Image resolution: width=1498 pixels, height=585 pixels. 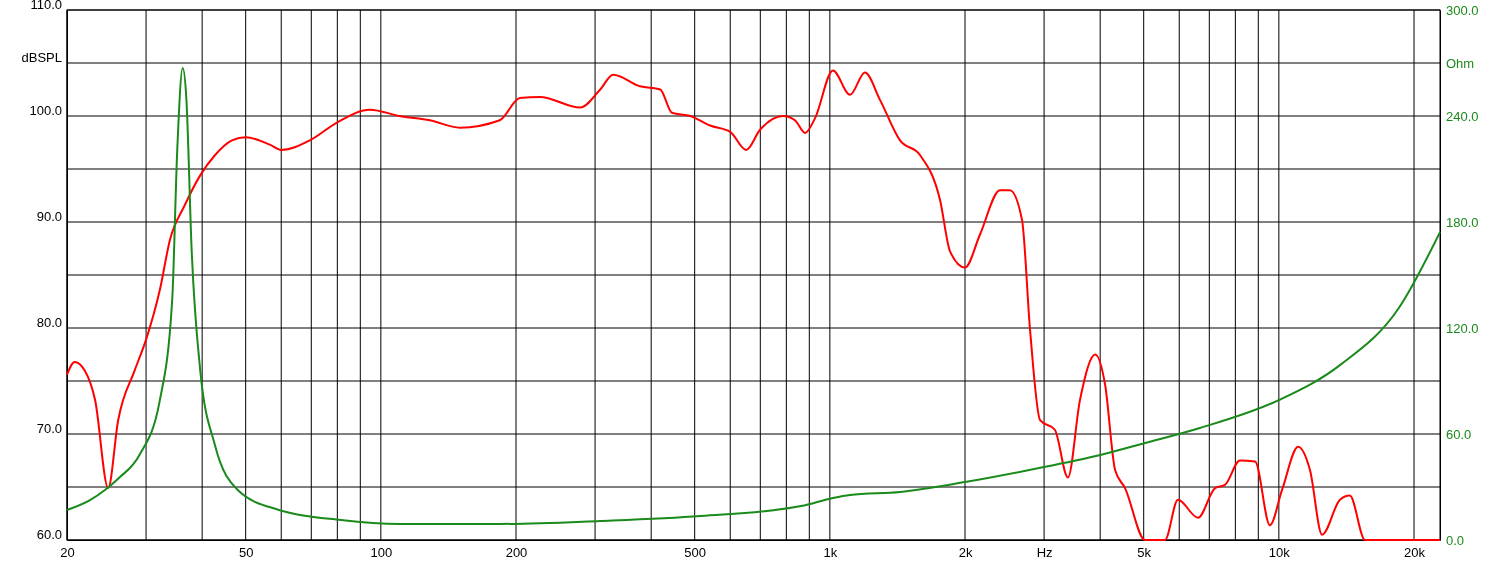 I want to click on y-tick-label: 60.0, so click(x=49, y=535).